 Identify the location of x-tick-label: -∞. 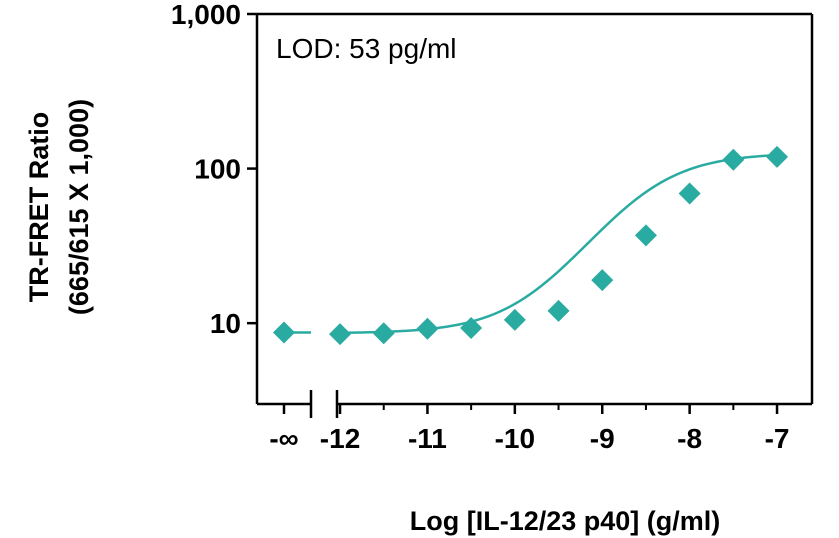
(283, 438).